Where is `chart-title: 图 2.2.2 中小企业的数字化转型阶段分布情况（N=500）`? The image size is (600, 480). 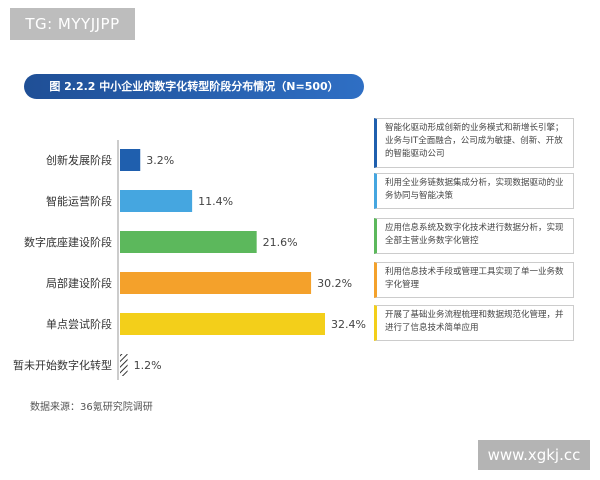
chart-title: 图 2.2.2 中小企业的数字化转型阶段分布情况（N=500） is located at coordinates (194, 86).